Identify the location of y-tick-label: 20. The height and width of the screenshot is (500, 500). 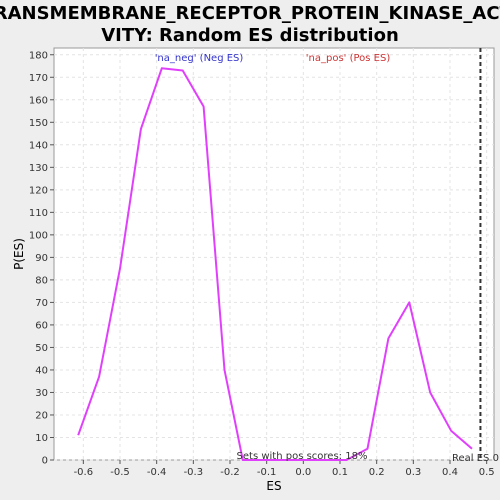
(41, 415).